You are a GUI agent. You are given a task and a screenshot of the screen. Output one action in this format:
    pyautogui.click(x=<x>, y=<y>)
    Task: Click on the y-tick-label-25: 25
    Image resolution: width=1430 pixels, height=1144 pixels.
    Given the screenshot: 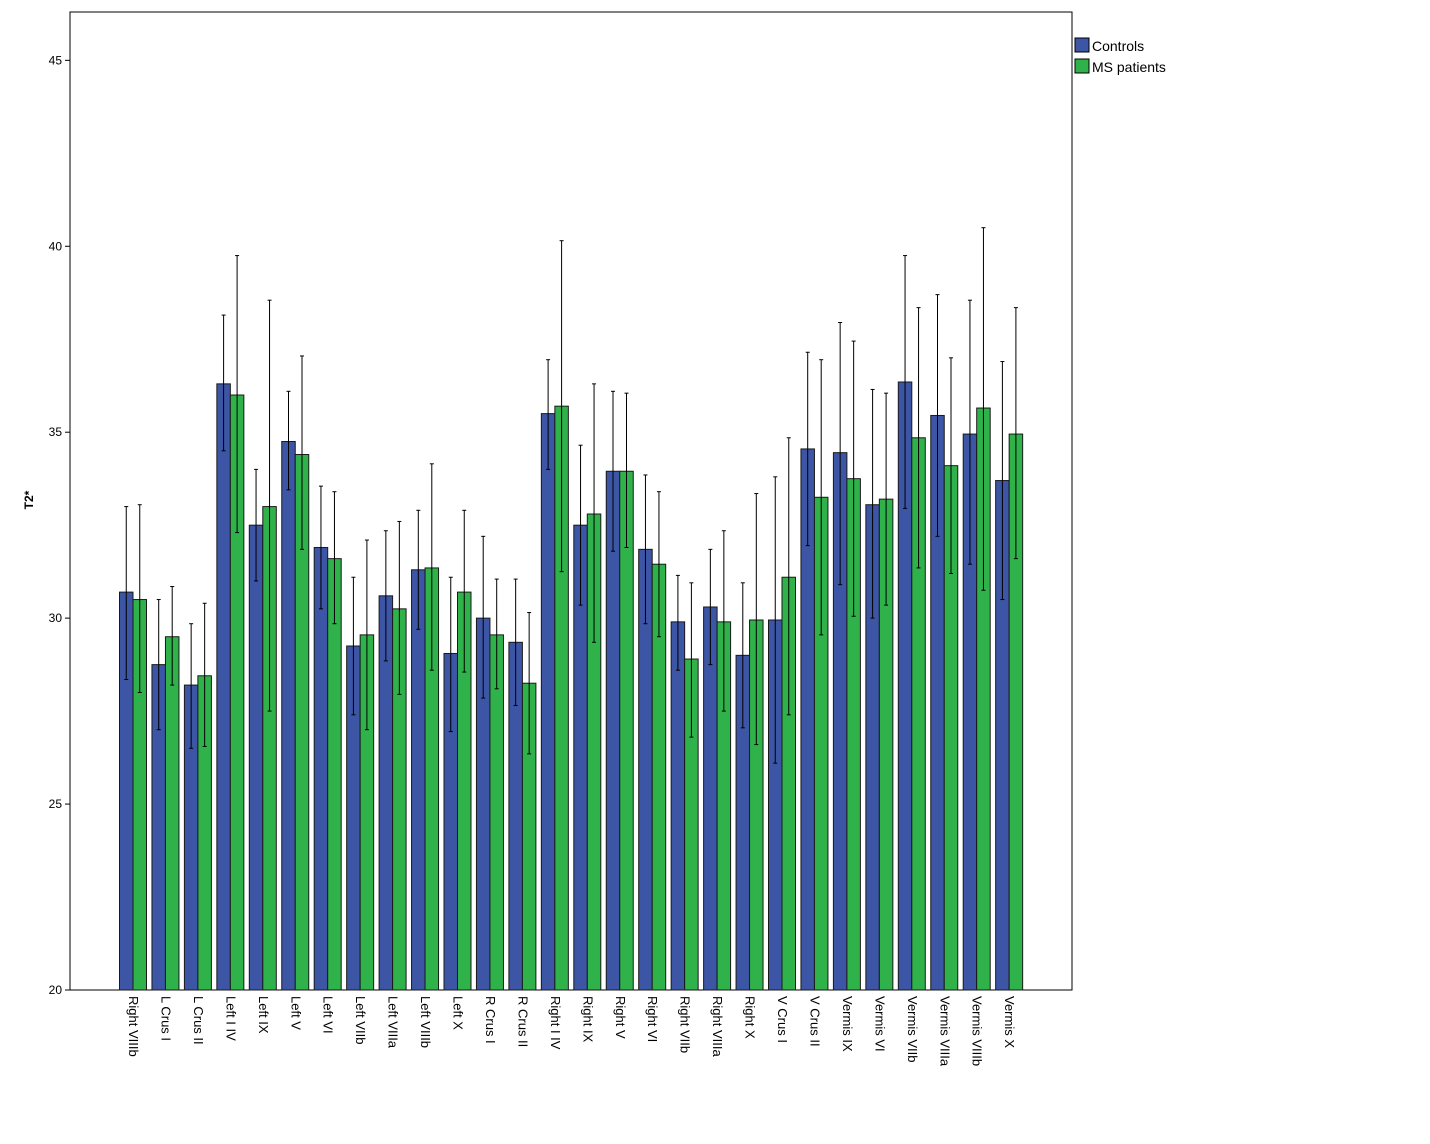 What is the action you would take?
    pyautogui.click(x=56, y=804)
    